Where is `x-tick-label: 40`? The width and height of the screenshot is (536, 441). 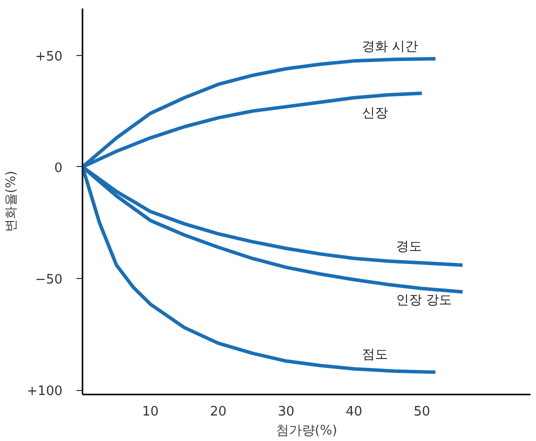 x-tick-label: 40 is located at coordinates (354, 412).